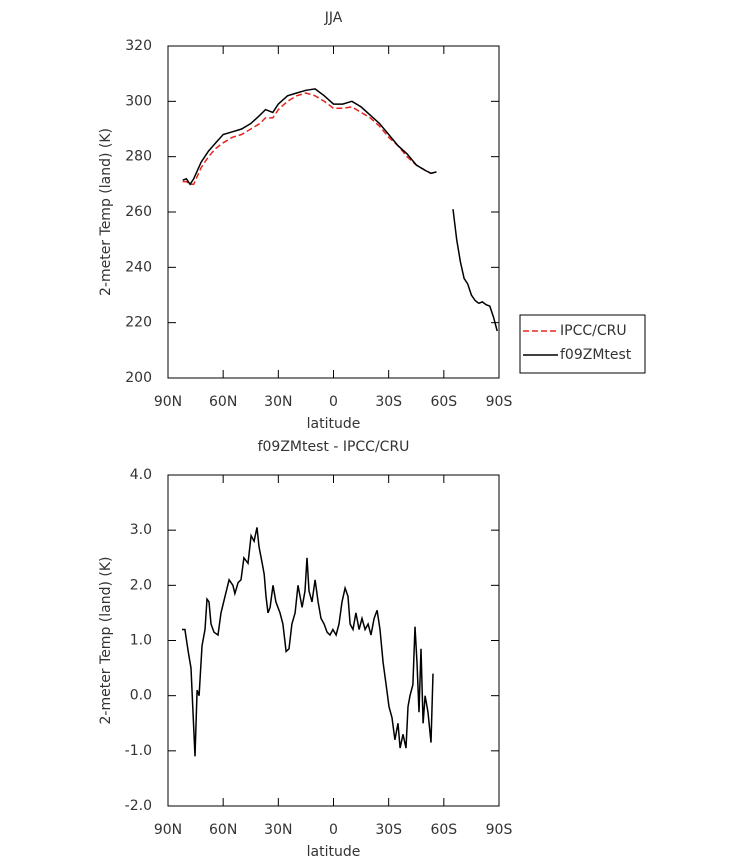  Describe the element at coordinates (138, 267) in the screenshot. I see `y-tick-label: 240` at that location.